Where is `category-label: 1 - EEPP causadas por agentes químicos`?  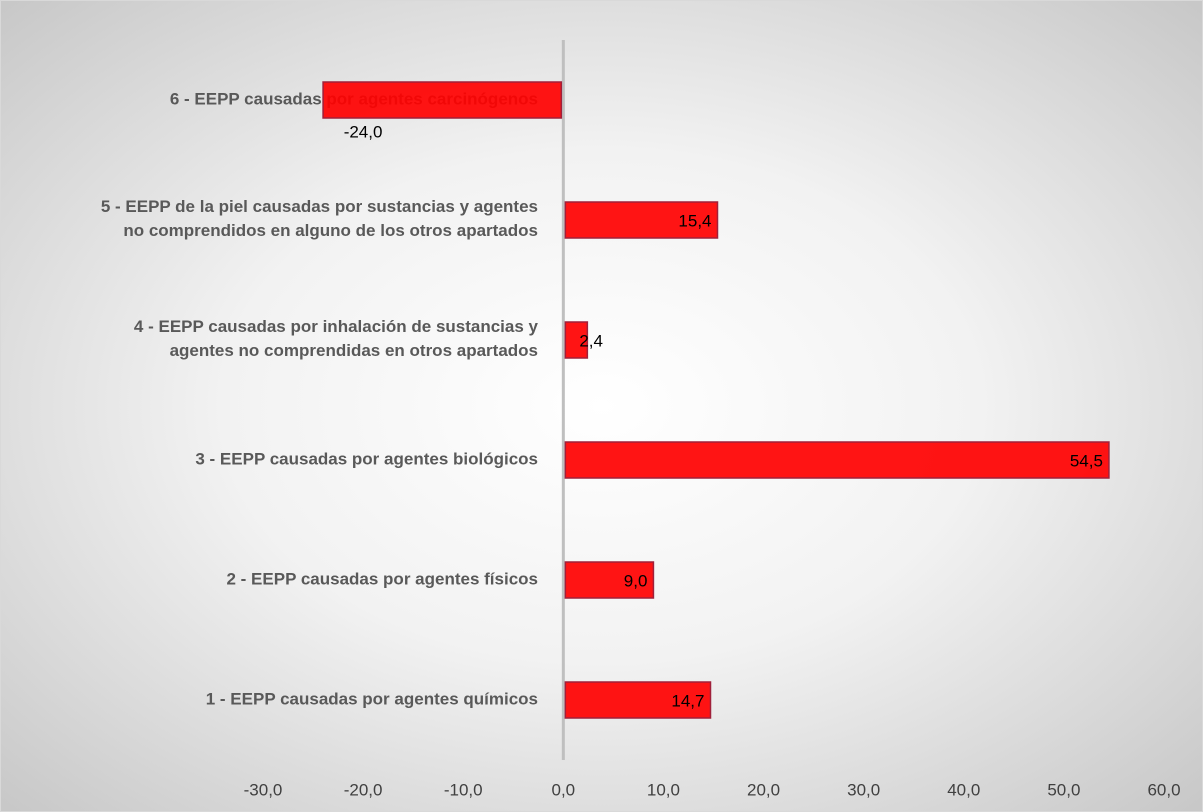
category-label: 1 - EEPP causadas por agentes químicos is located at coordinates (372, 698).